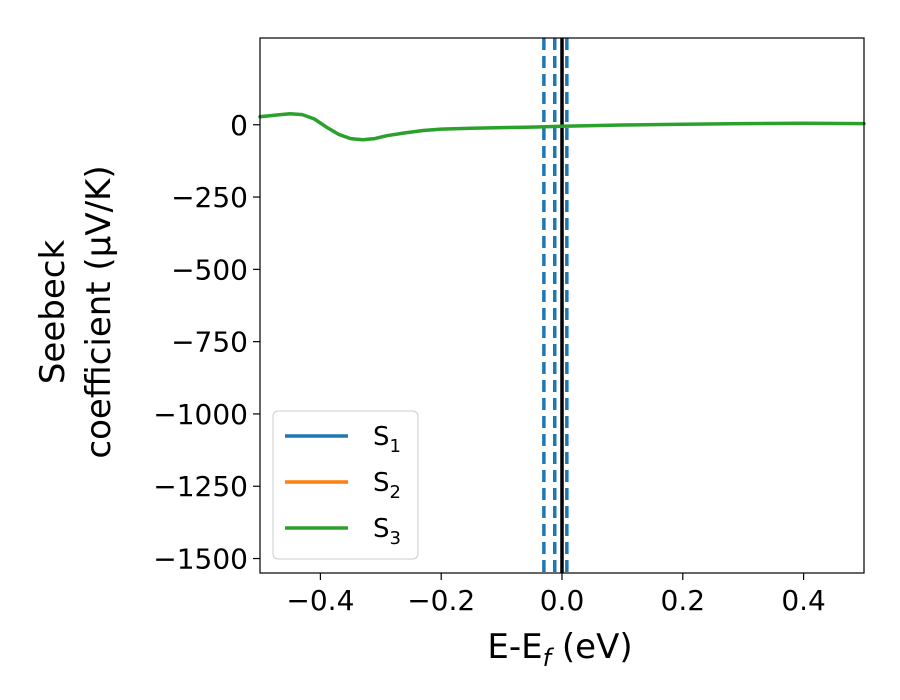 The height and width of the screenshot is (700, 900). Describe the element at coordinates (209, 197) in the screenshot. I see `y-tick-label-1: −250` at that location.